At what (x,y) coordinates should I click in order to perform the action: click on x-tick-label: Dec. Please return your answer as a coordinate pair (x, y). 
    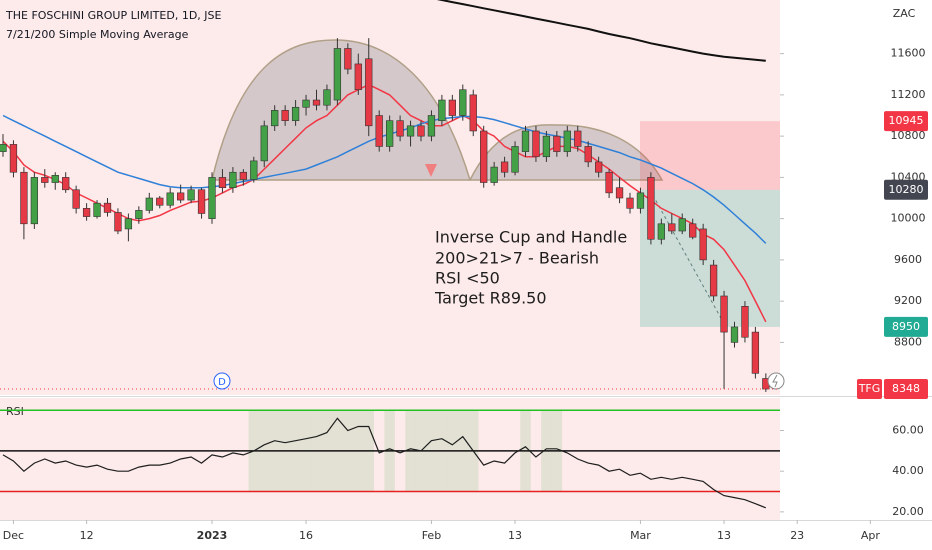
    Looking at the image, I should click on (13, 535).